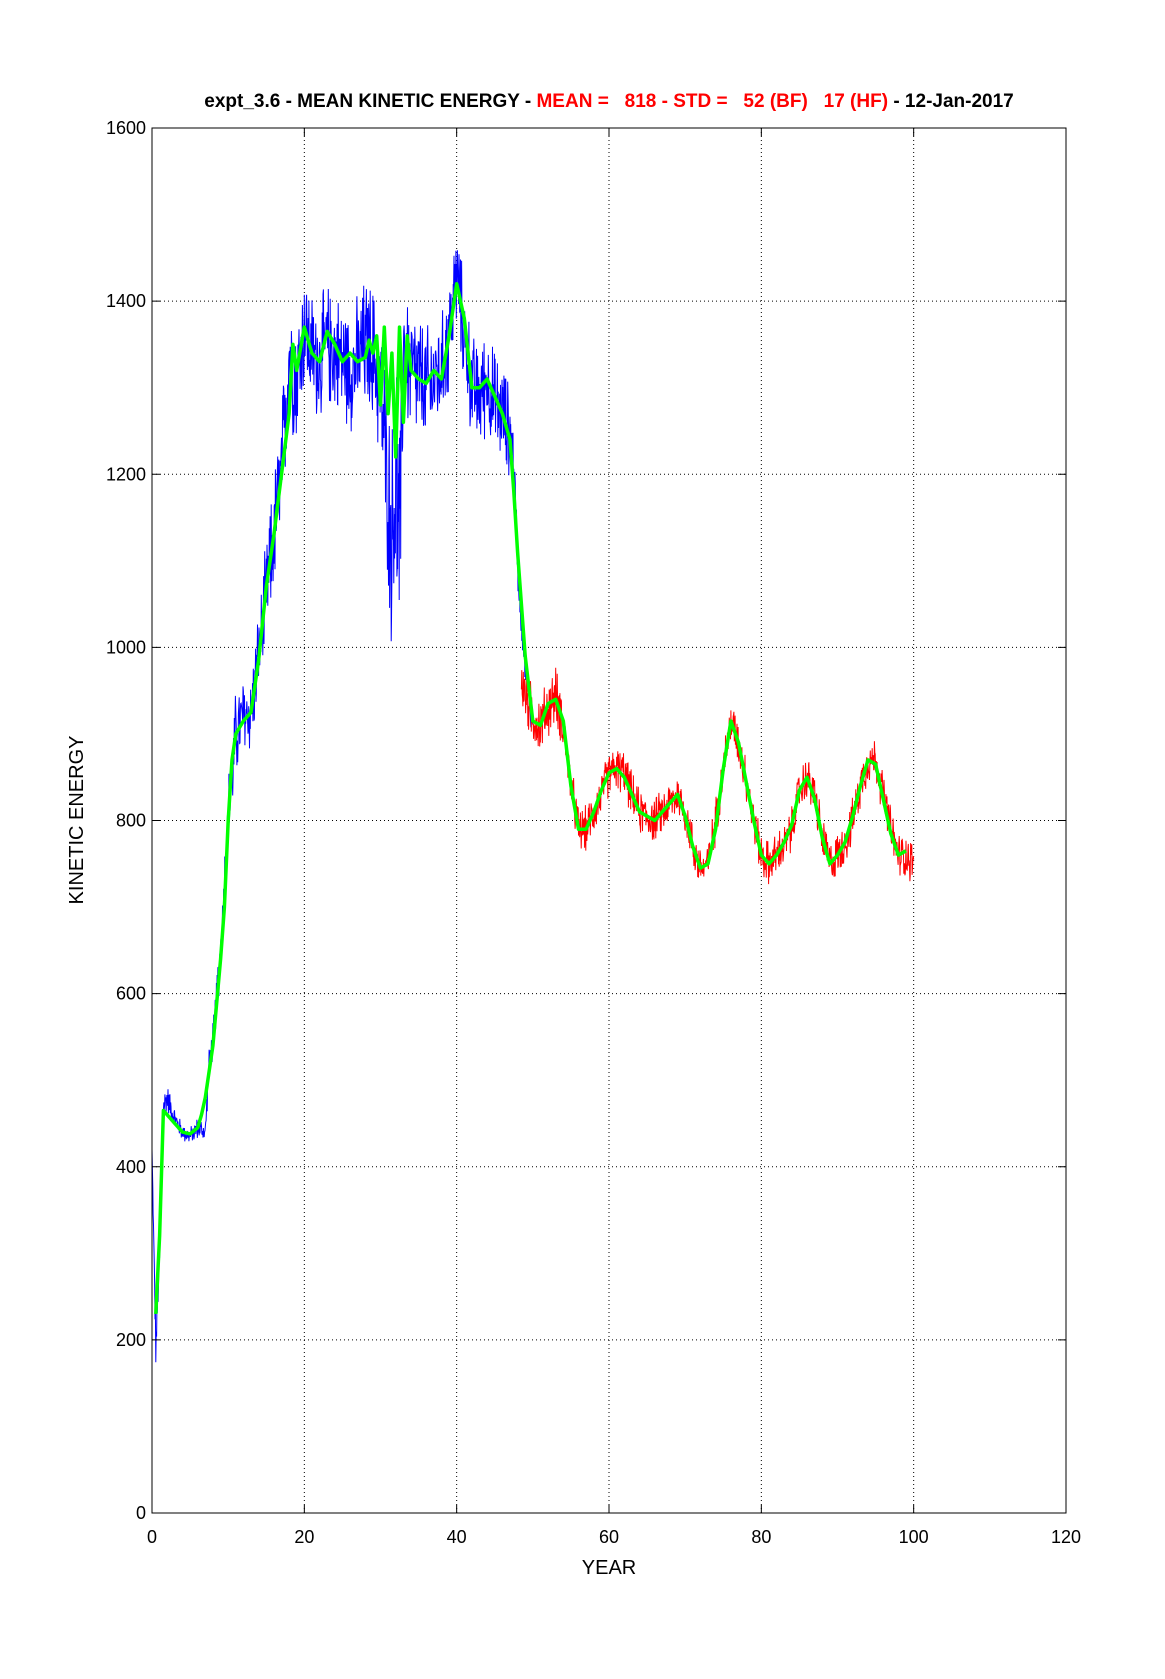 This screenshot has height=1679, width=1165. I want to click on title-part-1: expt_3.6 - MEAN KINETIC ENERGY -, so click(370, 101).